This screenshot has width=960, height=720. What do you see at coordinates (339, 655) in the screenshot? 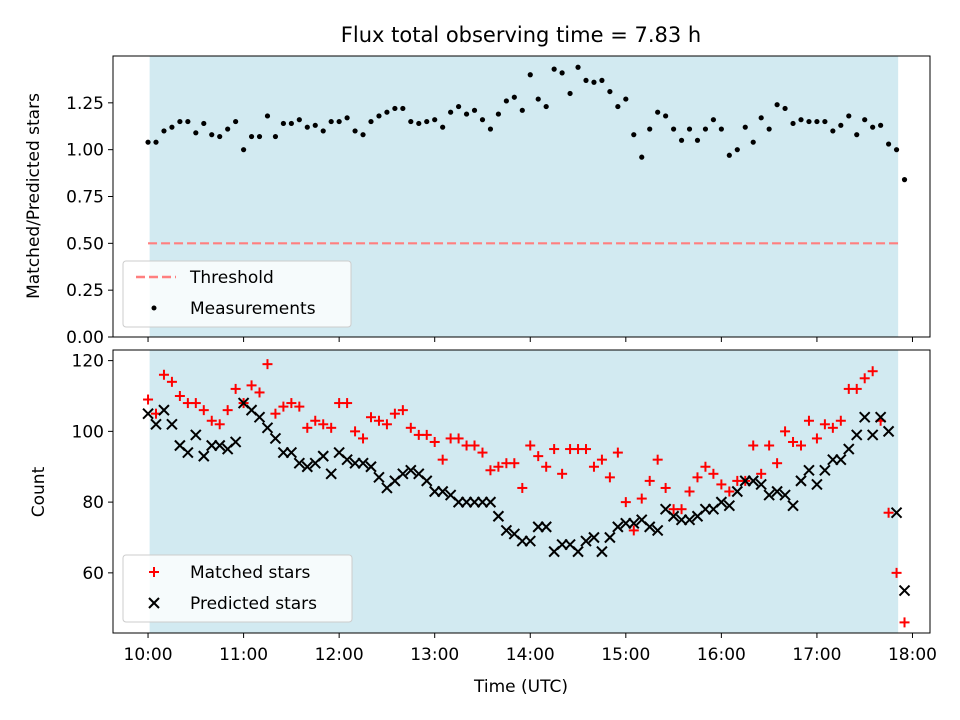
I see `bottom-x-tick-label: 12:00` at bounding box center [339, 655].